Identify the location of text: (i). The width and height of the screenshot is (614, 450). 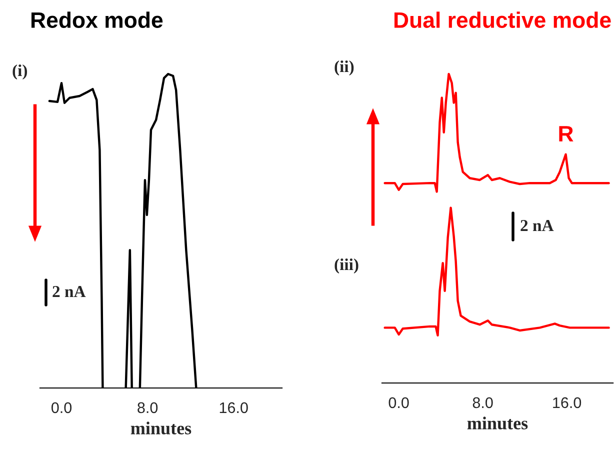
(19, 72).